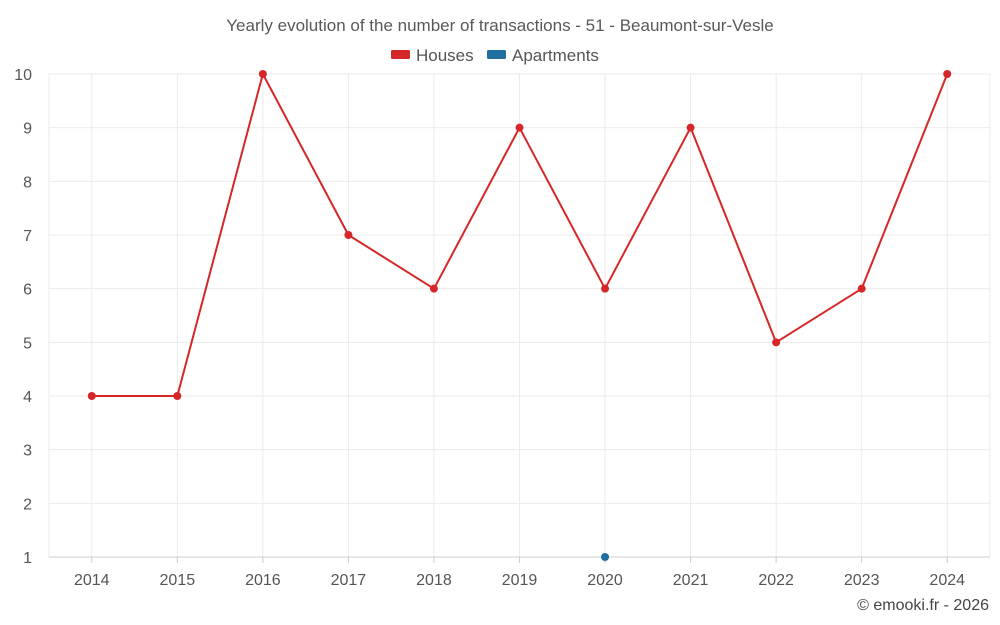 This screenshot has width=1000, height=625. Describe the element at coordinates (776, 580) in the screenshot. I see `x-tick-label: 2022` at that location.